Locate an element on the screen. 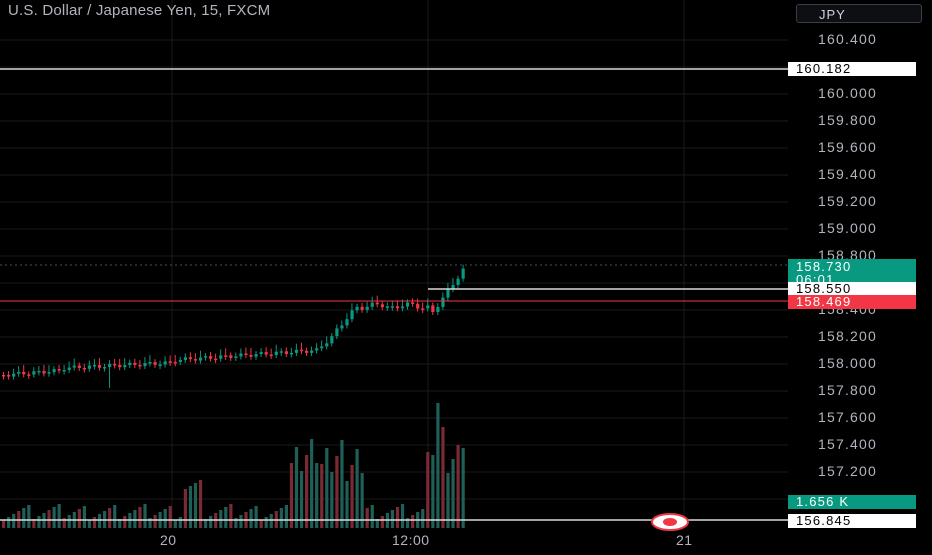 The image size is (932, 555). price-tick: 157.800 is located at coordinates (848, 390).